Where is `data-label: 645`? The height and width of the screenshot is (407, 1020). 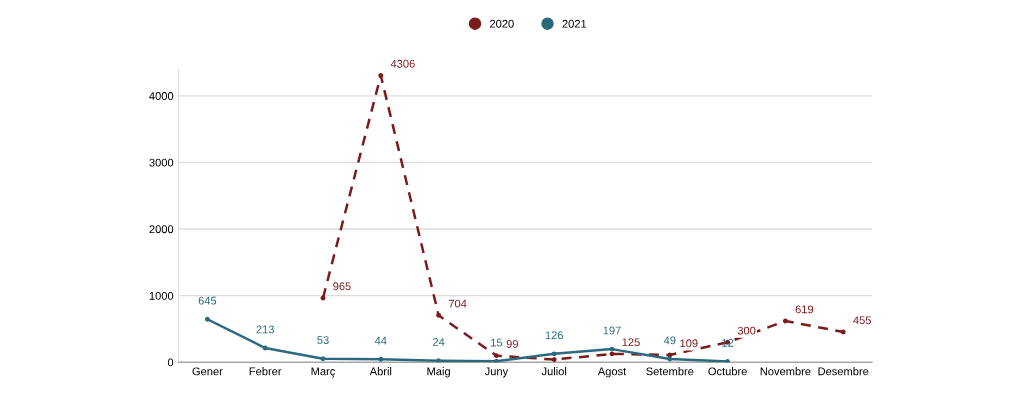 data-label: 645 is located at coordinates (207, 300).